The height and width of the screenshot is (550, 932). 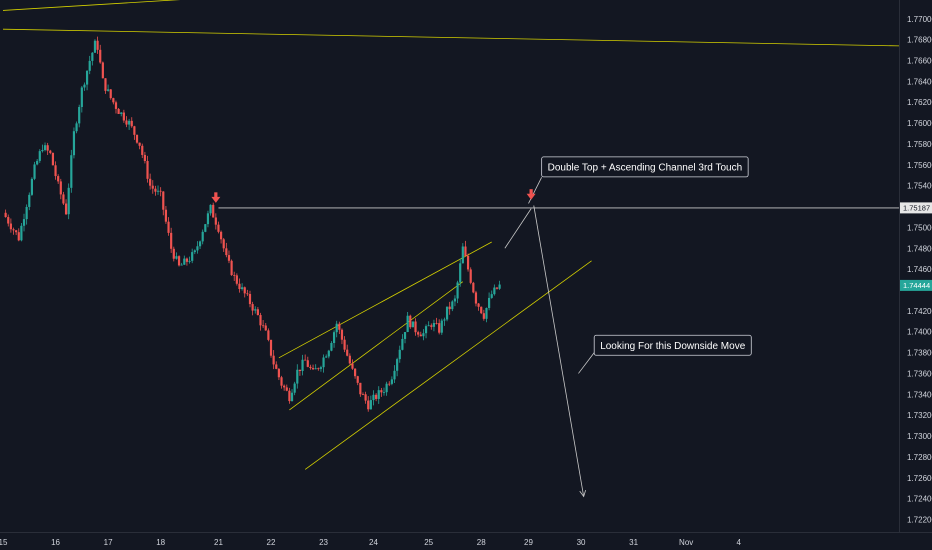 What do you see at coordinates (370, 542) in the screenshot?
I see `time-axis: 15 16 17 18 21 22 23 24 25 28 29 30 31 Nov 4` at bounding box center [370, 542].